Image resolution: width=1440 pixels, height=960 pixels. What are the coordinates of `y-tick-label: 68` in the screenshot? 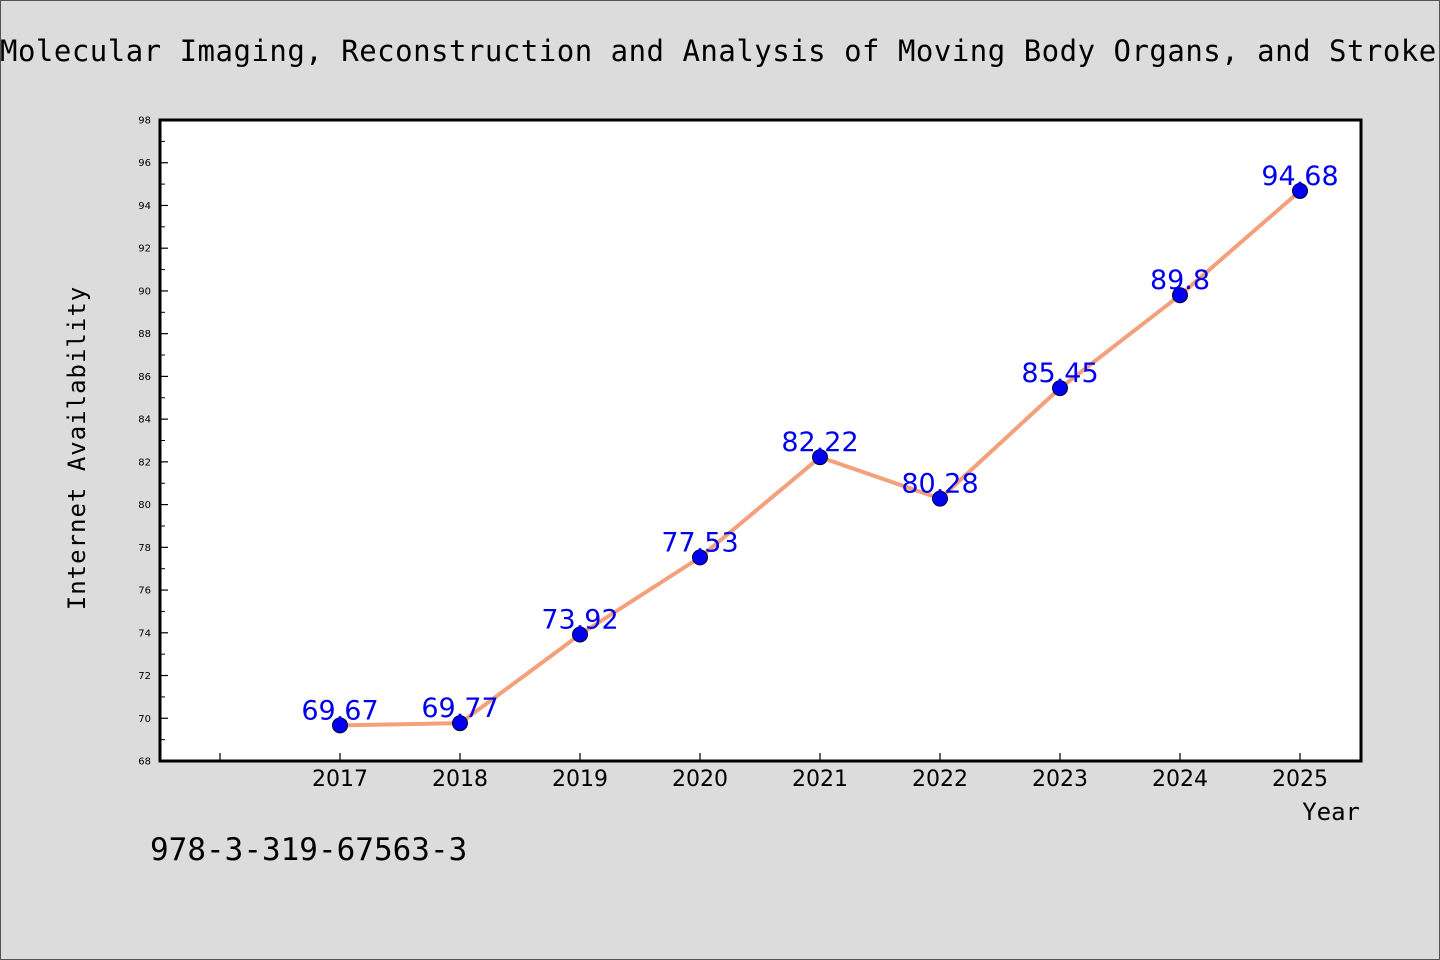 It's located at (144, 762).